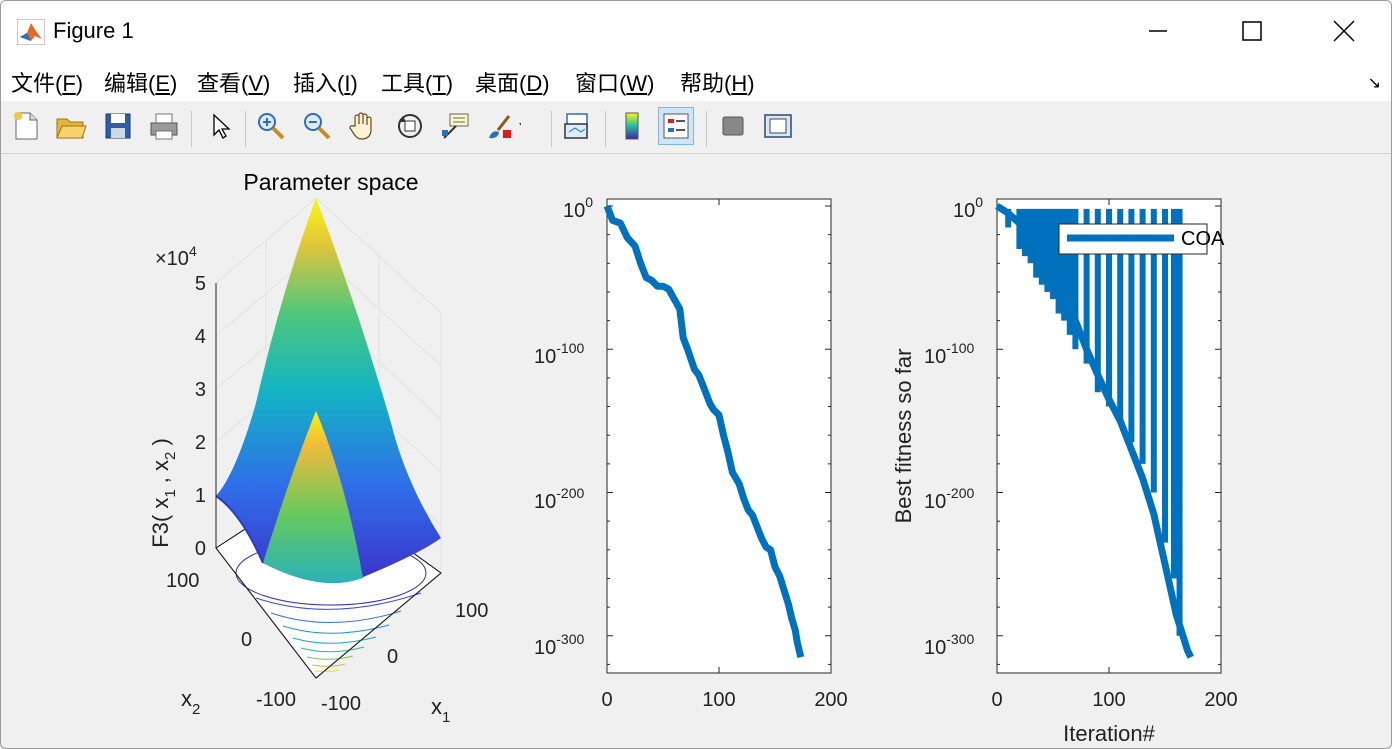 The height and width of the screenshot is (749, 1392). I want to click on menu-insert: 插入(I), so click(325, 83).